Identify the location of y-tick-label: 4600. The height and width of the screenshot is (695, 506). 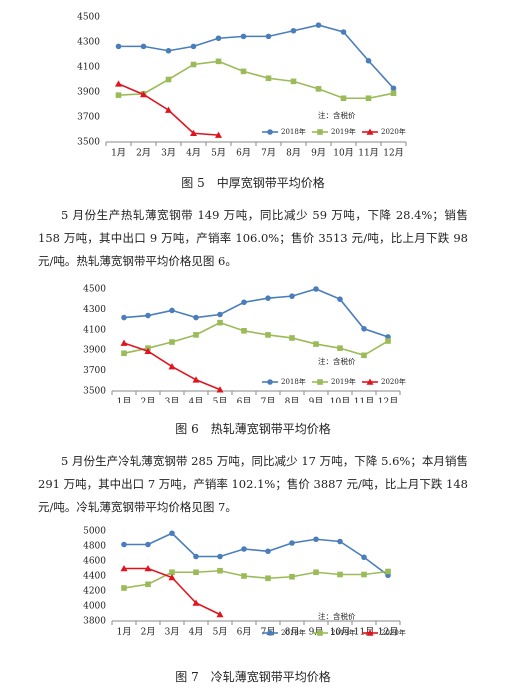
(94, 562).